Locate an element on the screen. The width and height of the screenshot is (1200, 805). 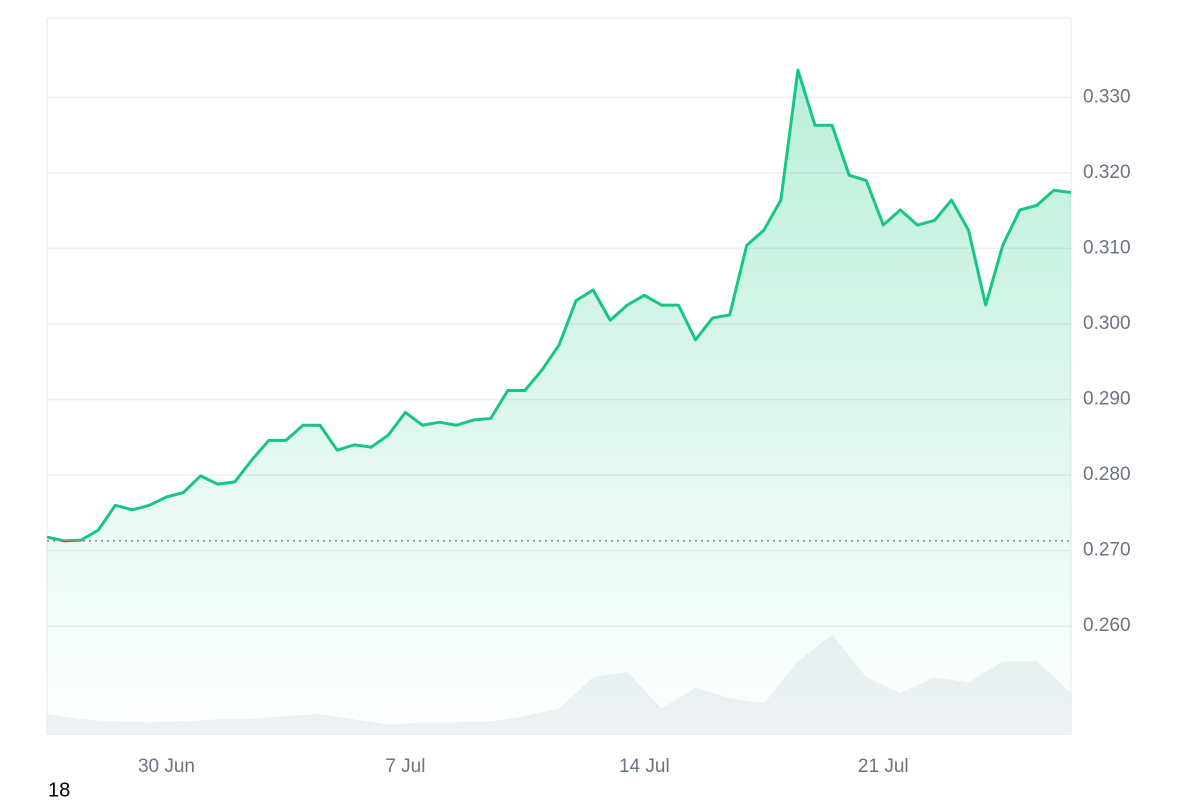
y-tick-label: 0.310 is located at coordinates (1107, 247).